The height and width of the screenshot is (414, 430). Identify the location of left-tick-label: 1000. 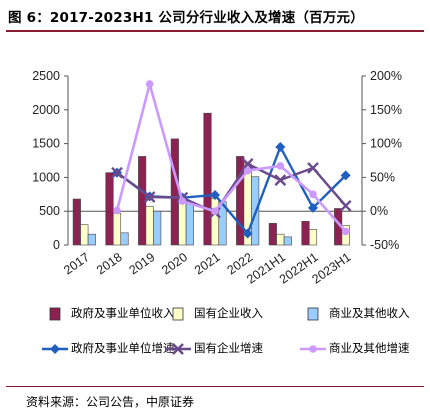
(46, 177).